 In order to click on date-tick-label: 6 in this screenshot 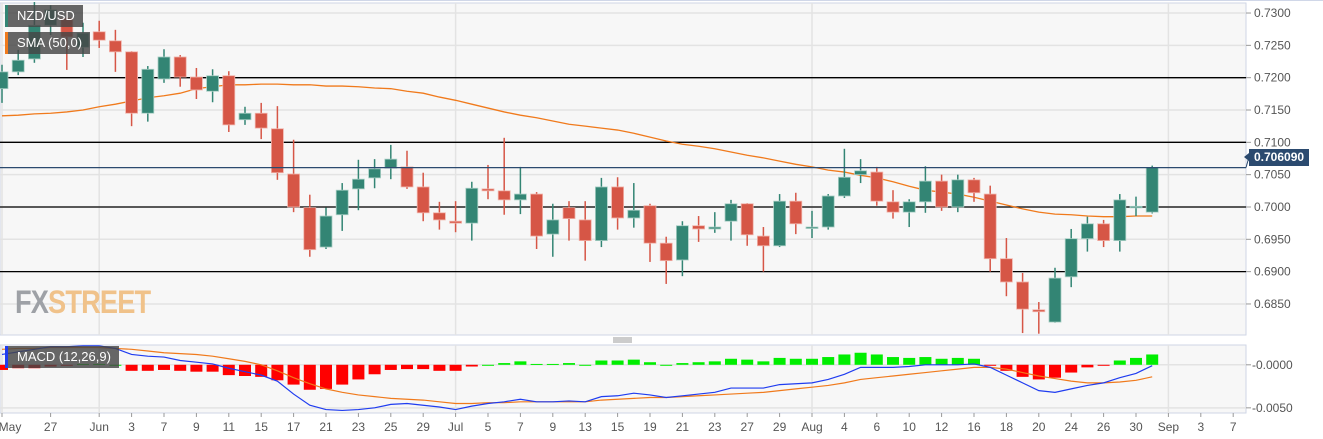, I will do `click(876, 427)`.